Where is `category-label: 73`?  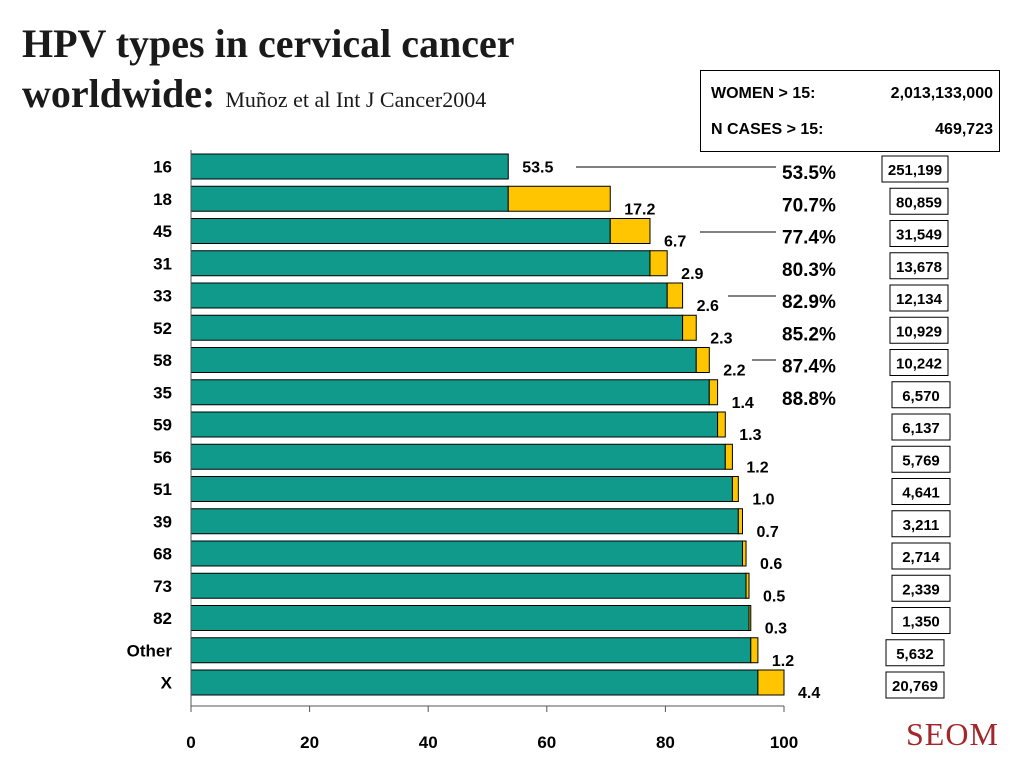 category-label: 73 is located at coordinates (162, 586).